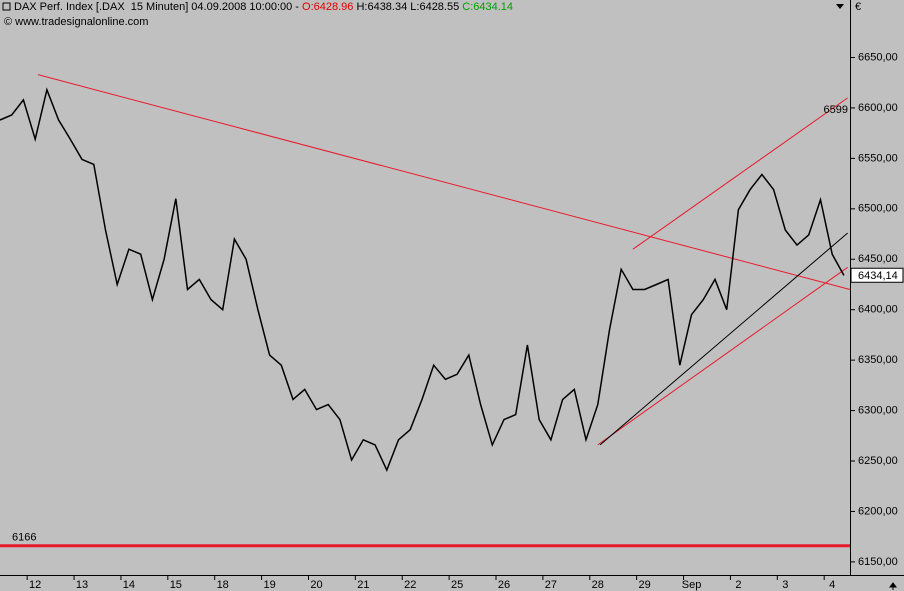  What do you see at coordinates (645, 585) in the screenshot?
I see `x-tick-label: 29` at bounding box center [645, 585].